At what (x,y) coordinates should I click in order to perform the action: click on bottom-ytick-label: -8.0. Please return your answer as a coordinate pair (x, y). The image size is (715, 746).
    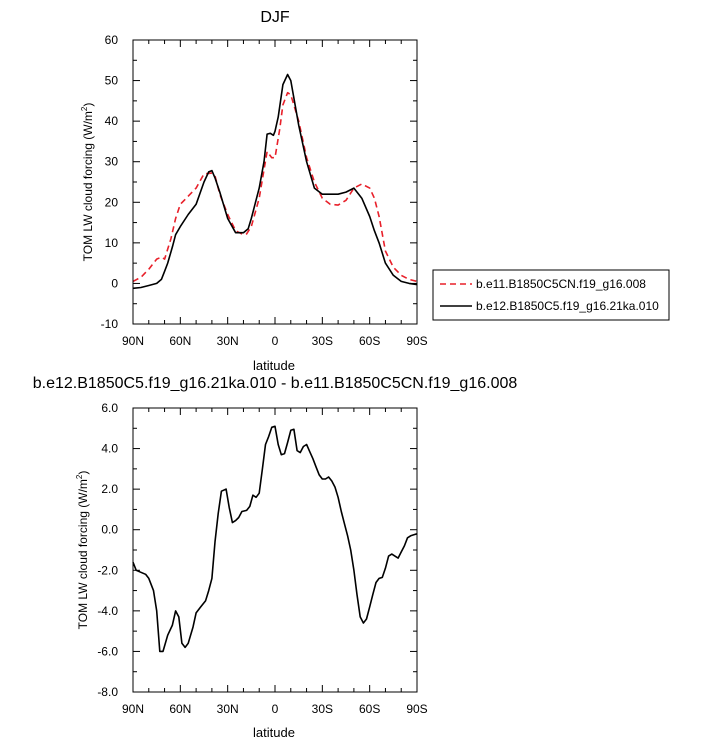
    Looking at the image, I should click on (107, 692).